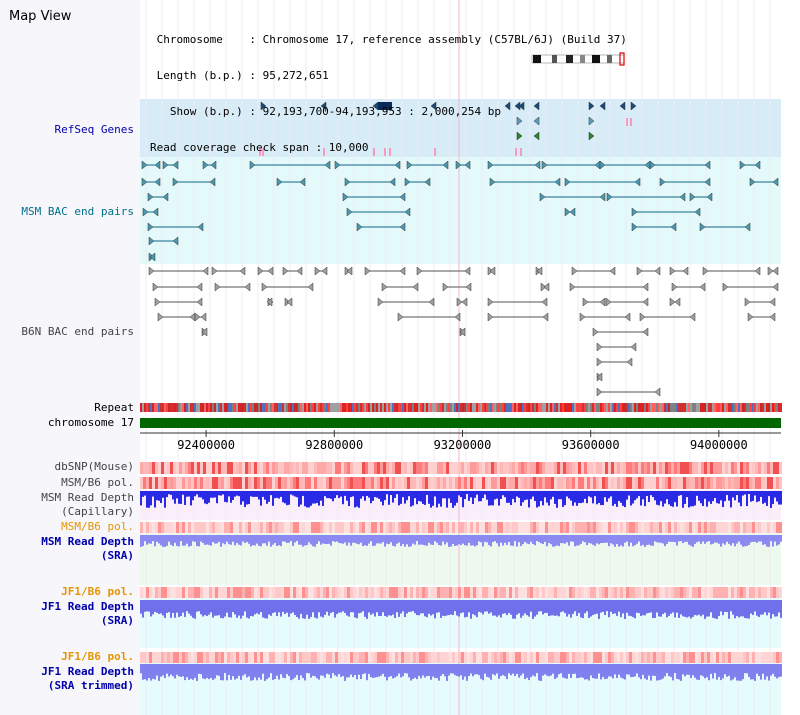 This screenshot has width=800, height=715. I want to click on track-label-line: MSM Read Depth, so click(87, 541).